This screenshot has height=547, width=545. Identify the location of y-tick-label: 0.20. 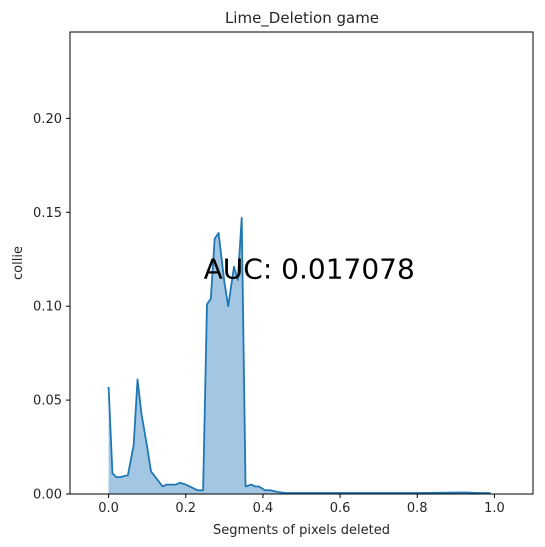
(47, 119).